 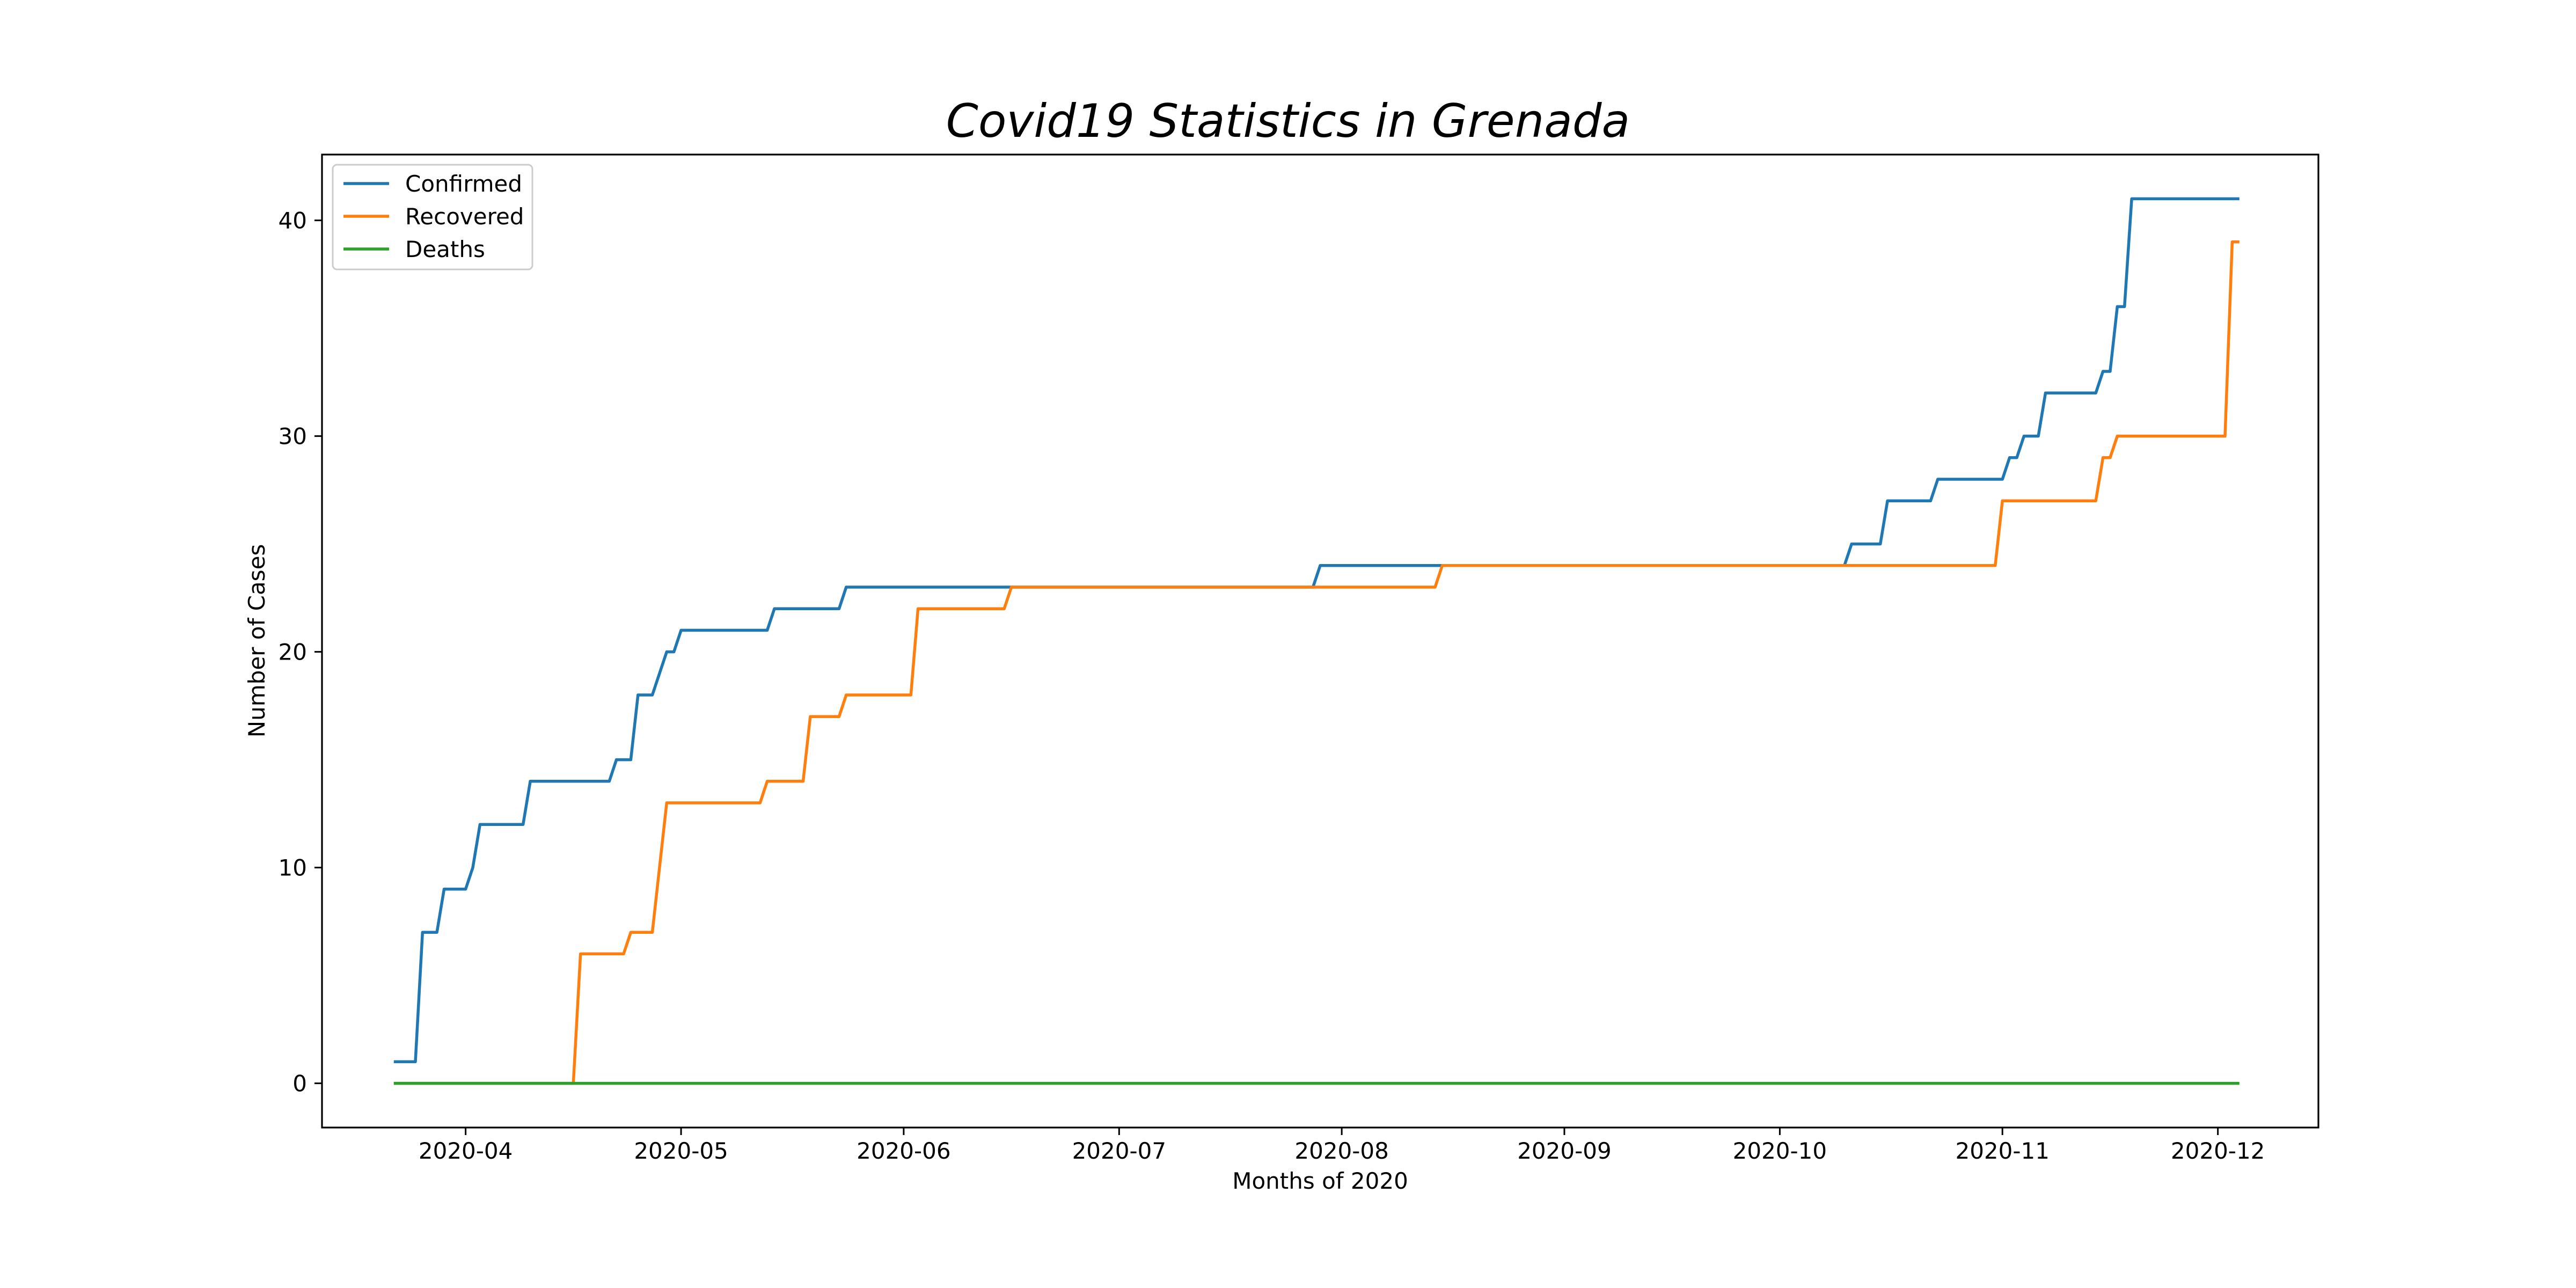 I want to click on x-tick-label: 2020-09, so click(x=1564, y=1151).